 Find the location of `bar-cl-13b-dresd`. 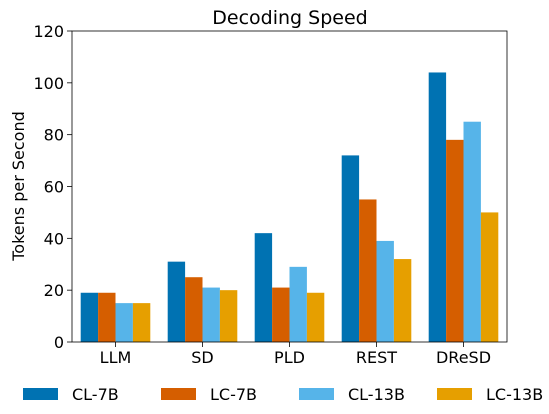

bar-cl-13b-dresd is located at coordinates (472, 231).